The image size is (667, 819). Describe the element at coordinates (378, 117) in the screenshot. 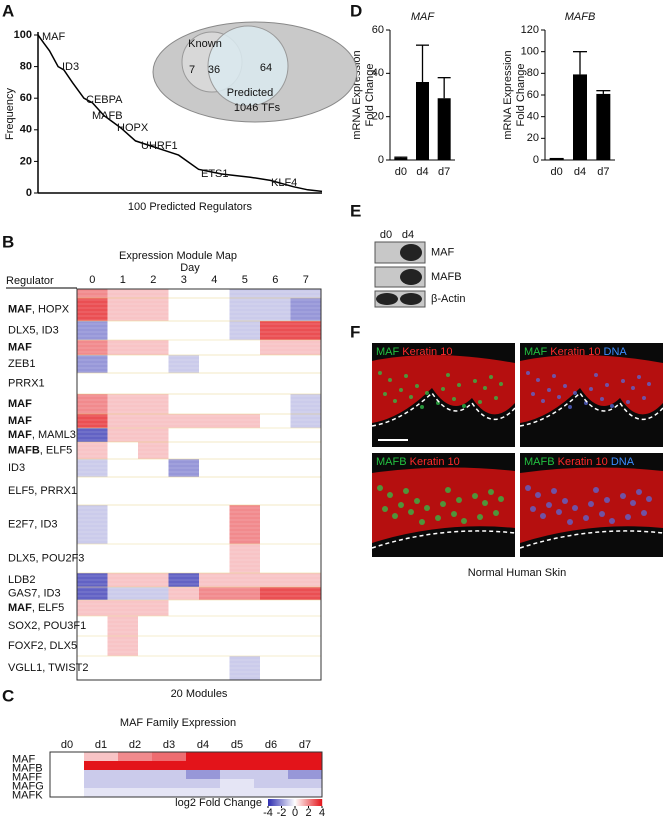

I see `y-tick-label: 20` at that location.